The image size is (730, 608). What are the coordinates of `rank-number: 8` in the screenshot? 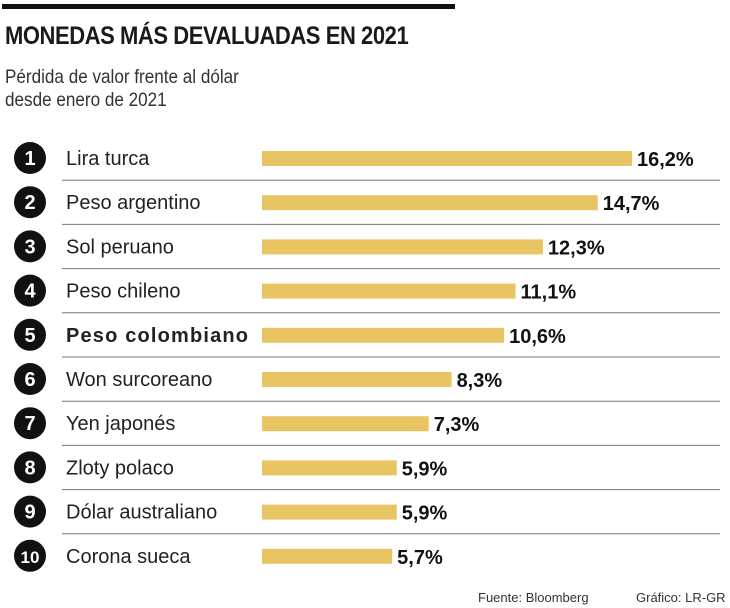 It's located at (29, 468).